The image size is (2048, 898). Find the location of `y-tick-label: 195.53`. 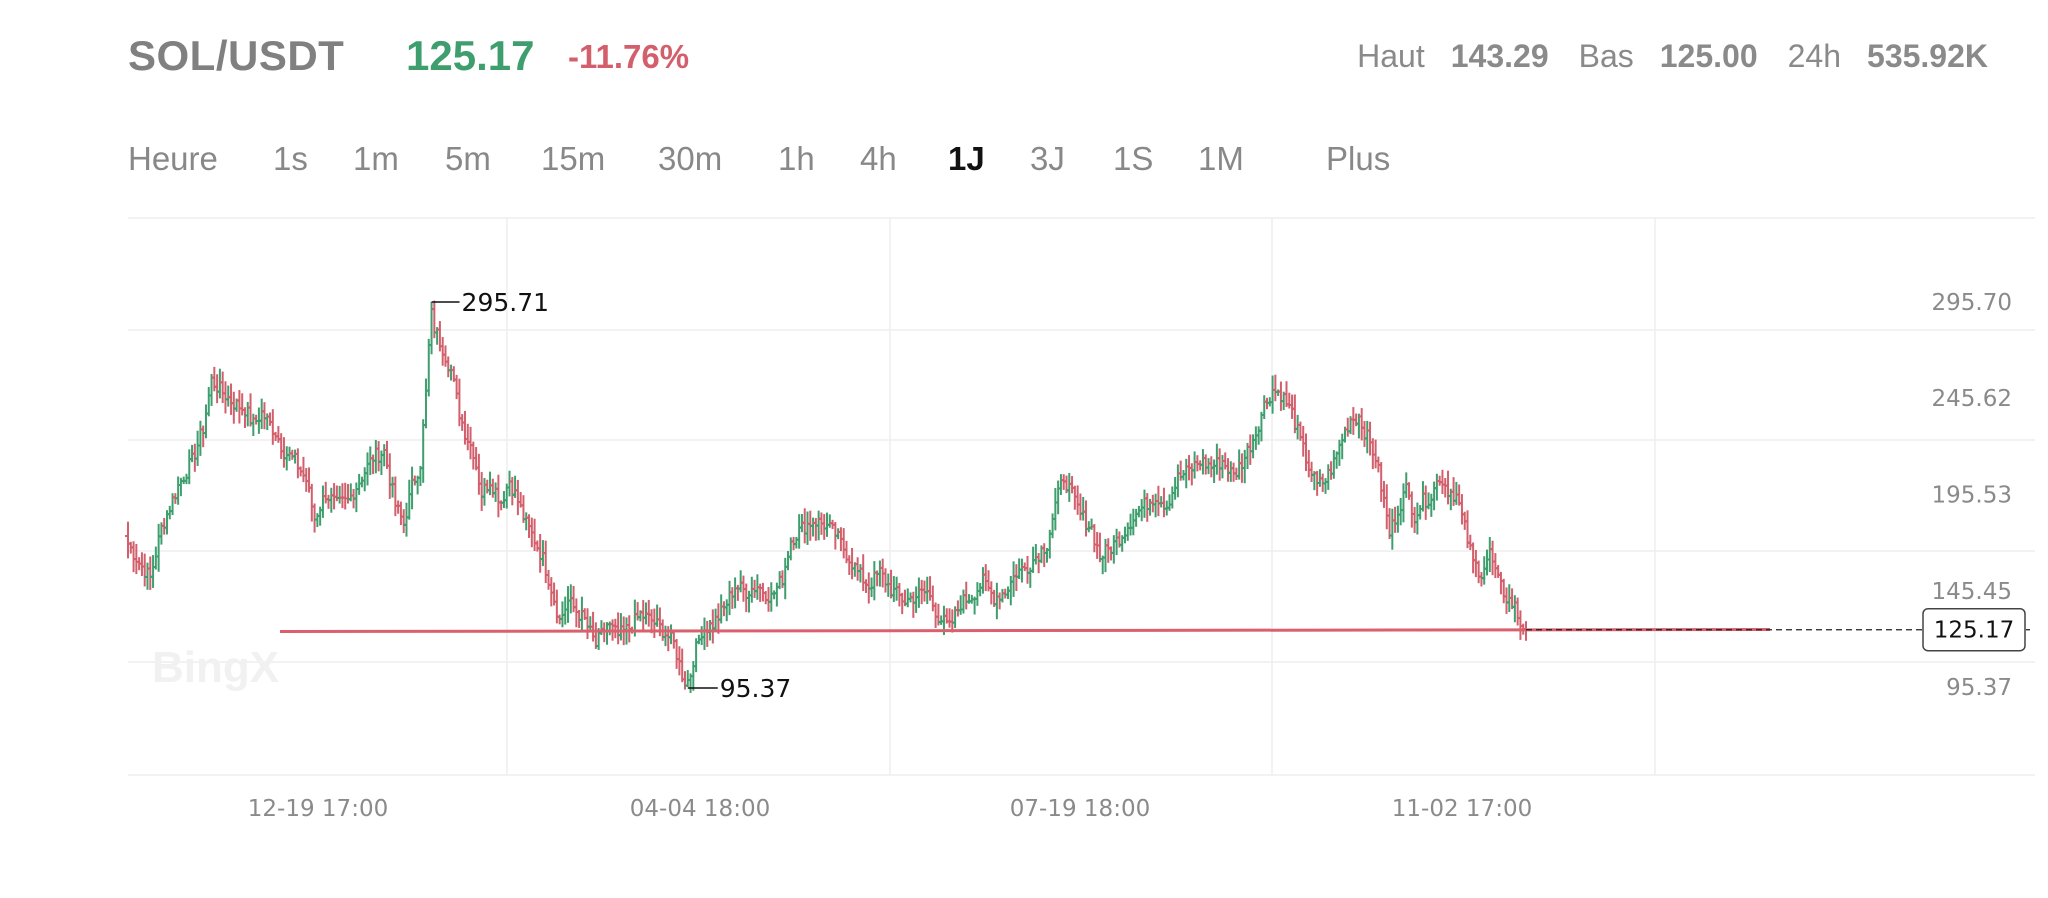

y-tick-label: 195.53 is located at coordinates (1972, 496).